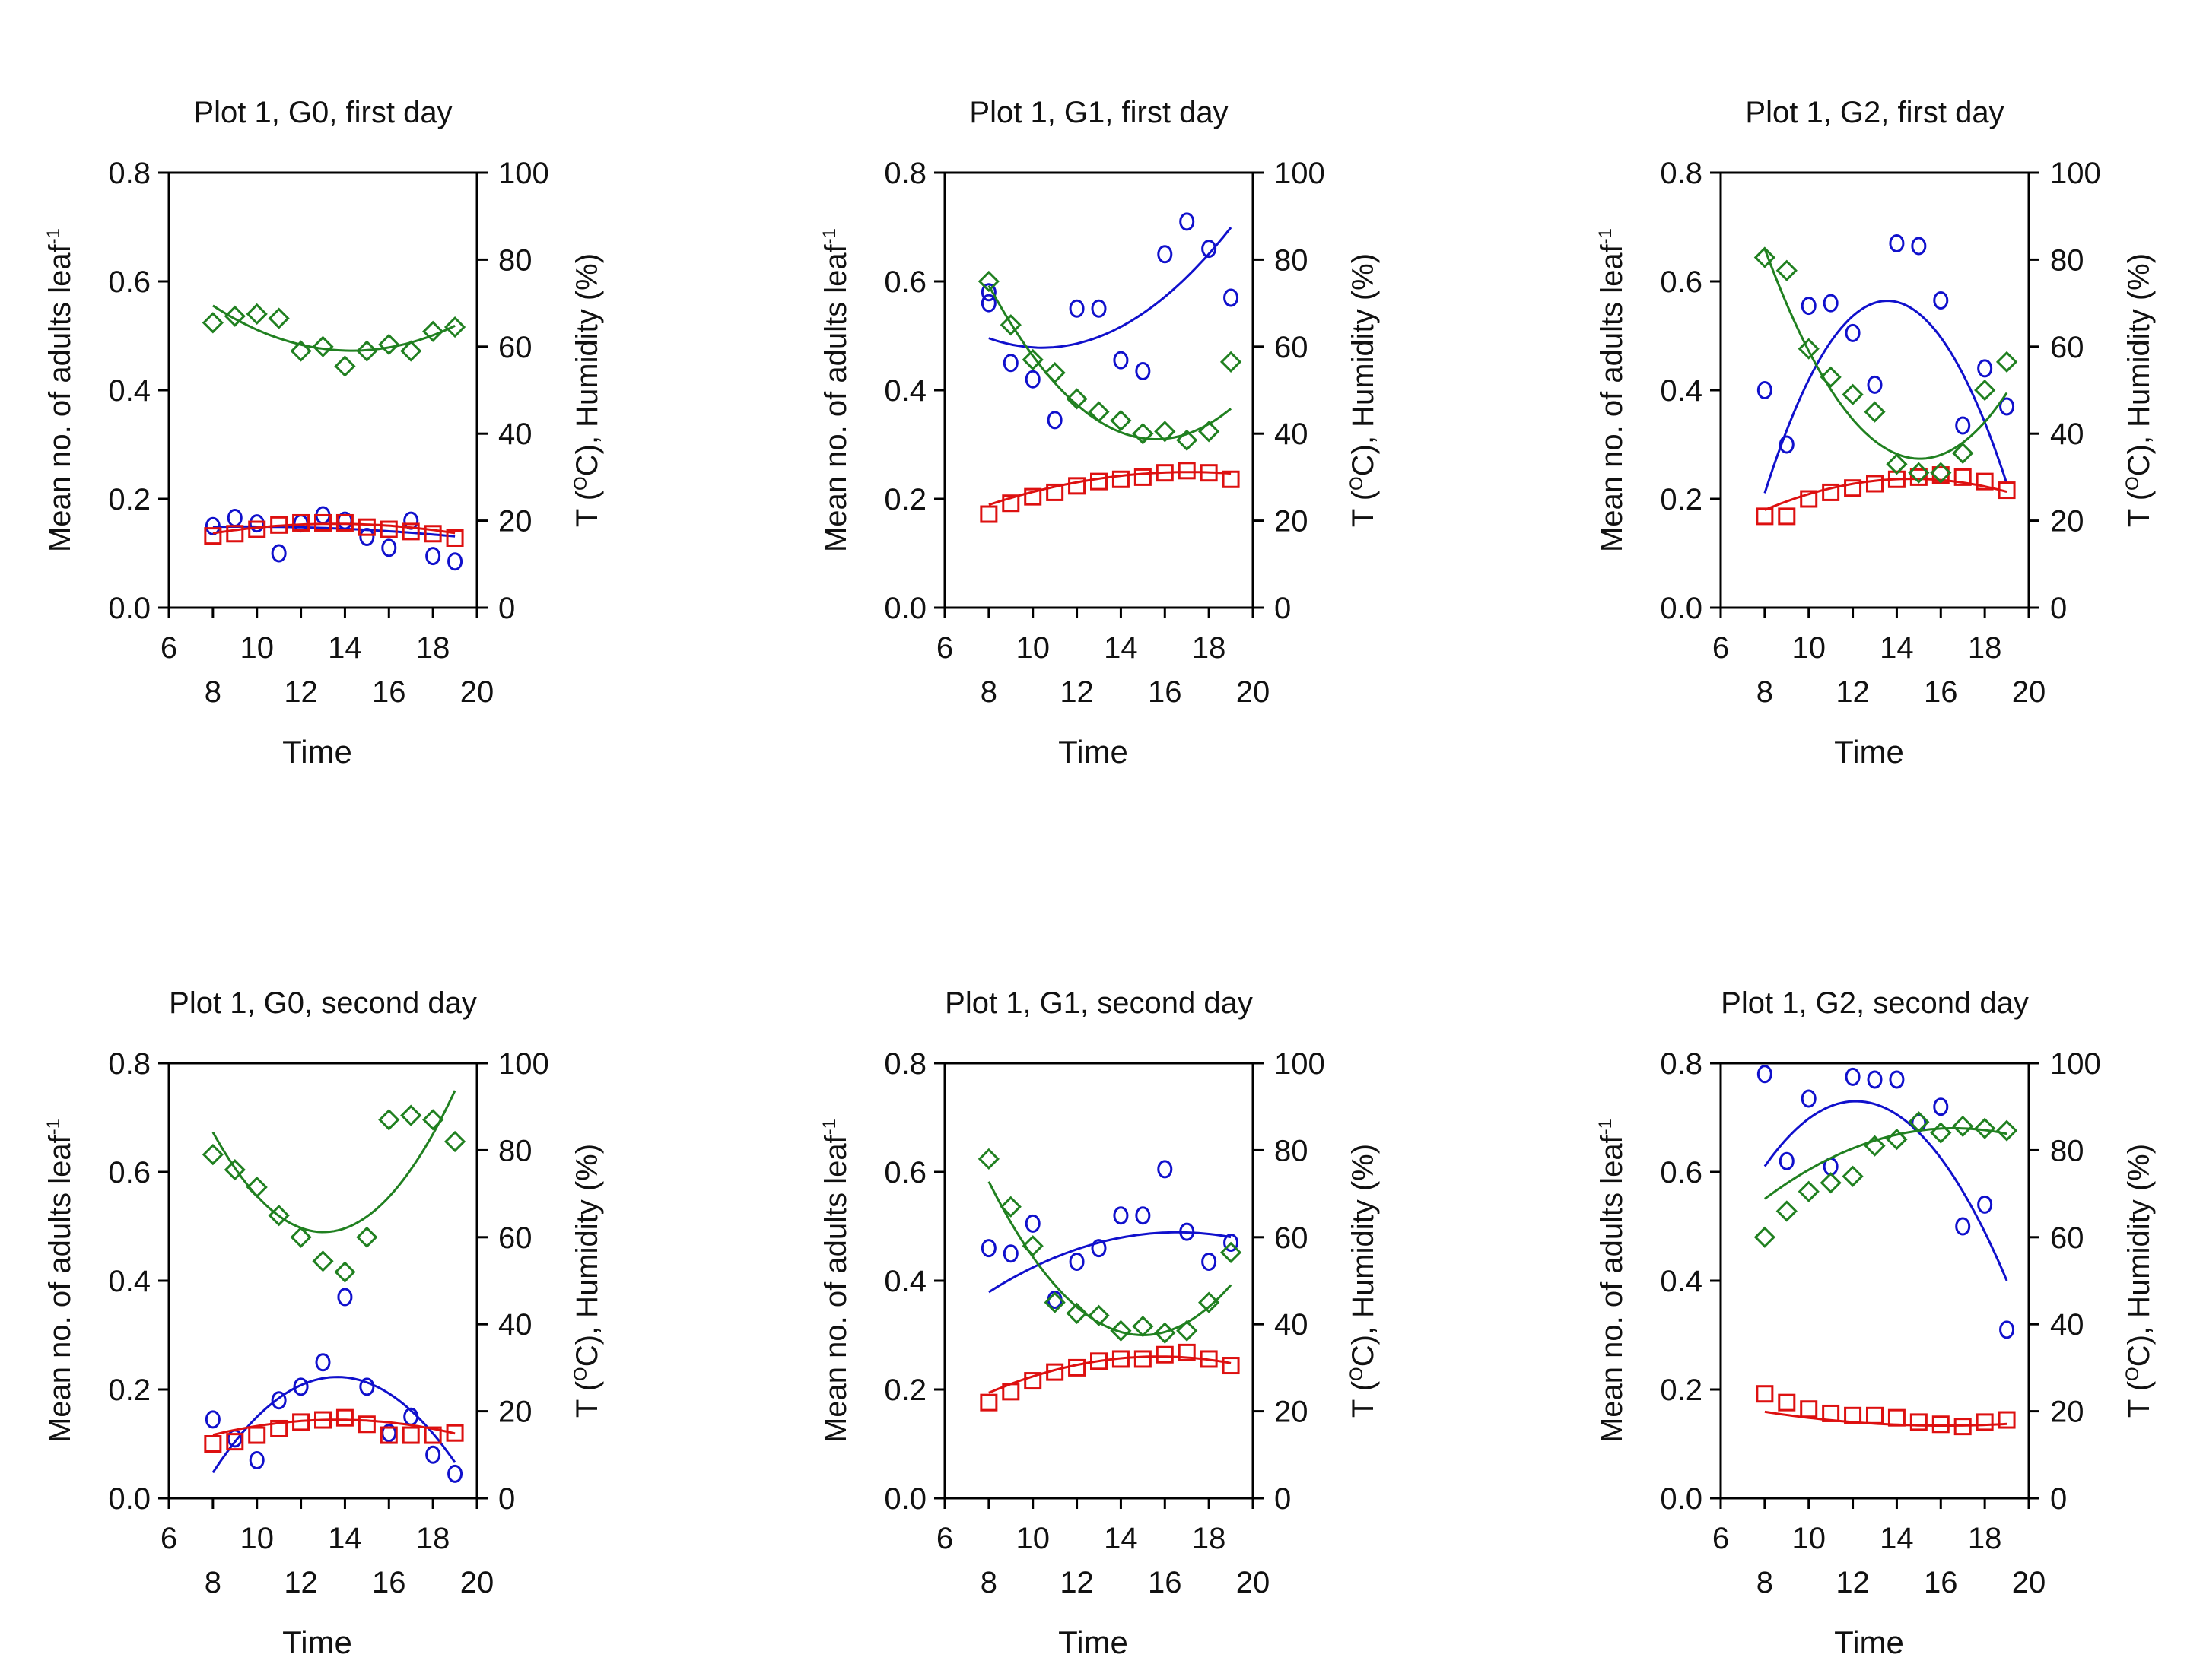 Image resolution: width=2203 pixels, height=1680 pixels. What do you see at coordinates (1681, 391) in the screenshot?
I see `y-tick-label: 0.4` at bounding box center [1681, 391].